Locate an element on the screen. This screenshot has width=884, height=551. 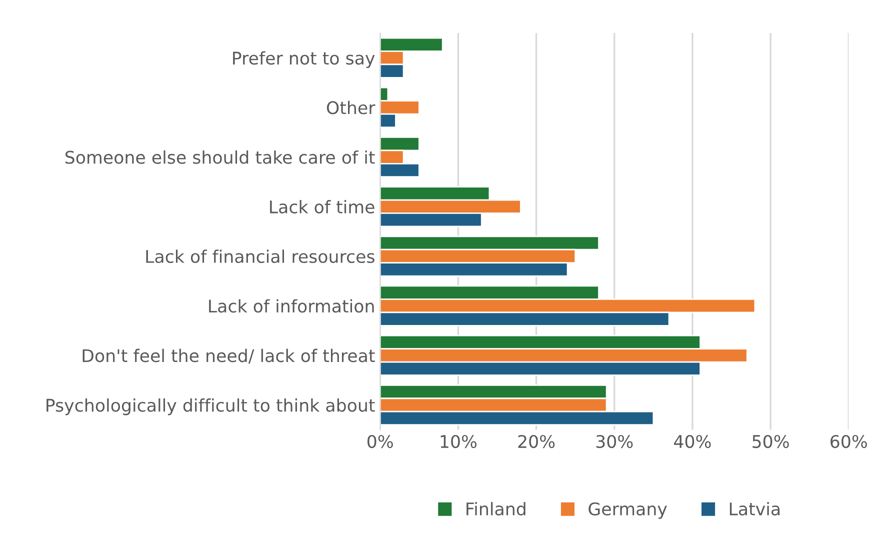
x-tick-label: 40% is located at coordinates (692, 441).